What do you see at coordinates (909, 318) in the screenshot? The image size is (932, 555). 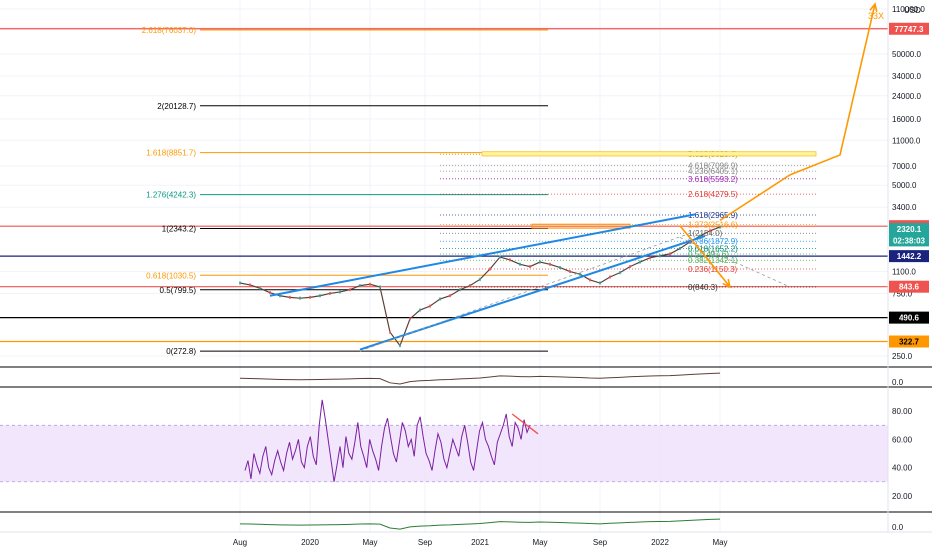 I see `price-badge-label: 490.6` at bounding box center [909, 318].